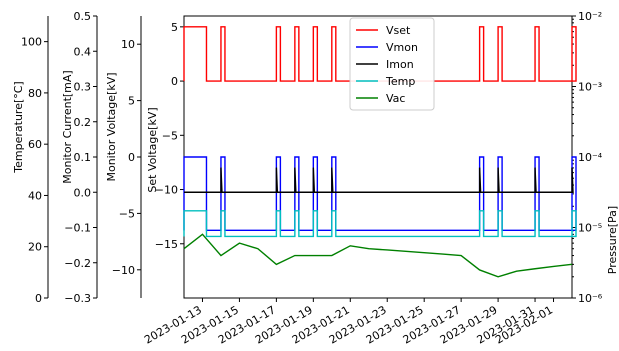  Describe the element at coordinates (152, 149) in the screenshot. I see `setvoltage-axis-label: Set Voltage[kV]` at that location.